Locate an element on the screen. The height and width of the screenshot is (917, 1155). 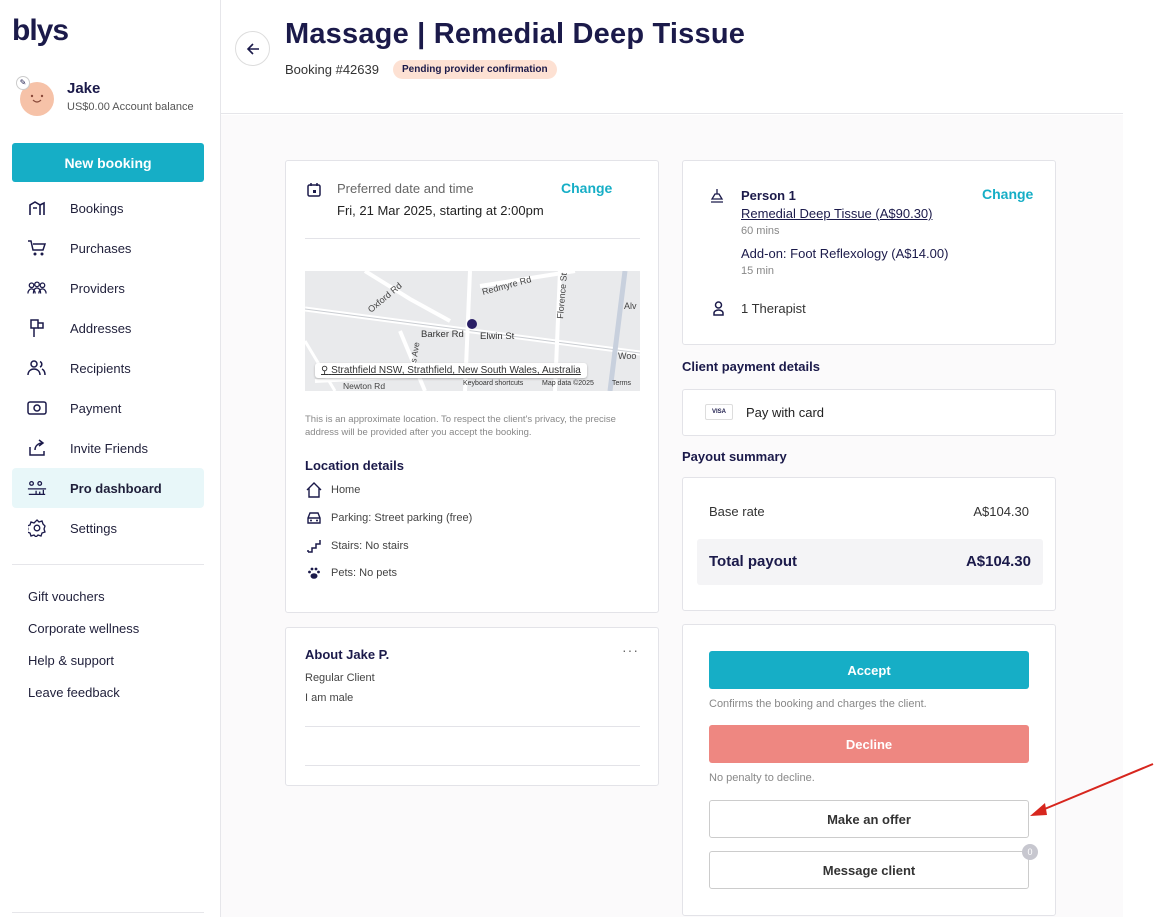
sidebar-item-addresses: Addresses is located at coordinates (108, 328).